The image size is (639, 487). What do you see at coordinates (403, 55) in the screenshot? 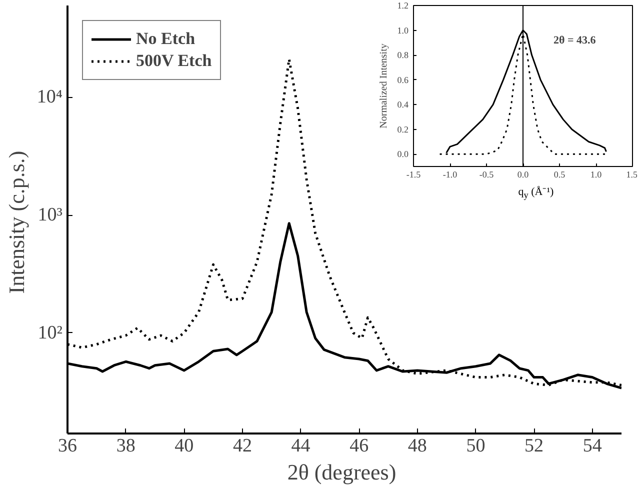
I see `y-tick-label: 0.8` at bounding box center [403, 55].